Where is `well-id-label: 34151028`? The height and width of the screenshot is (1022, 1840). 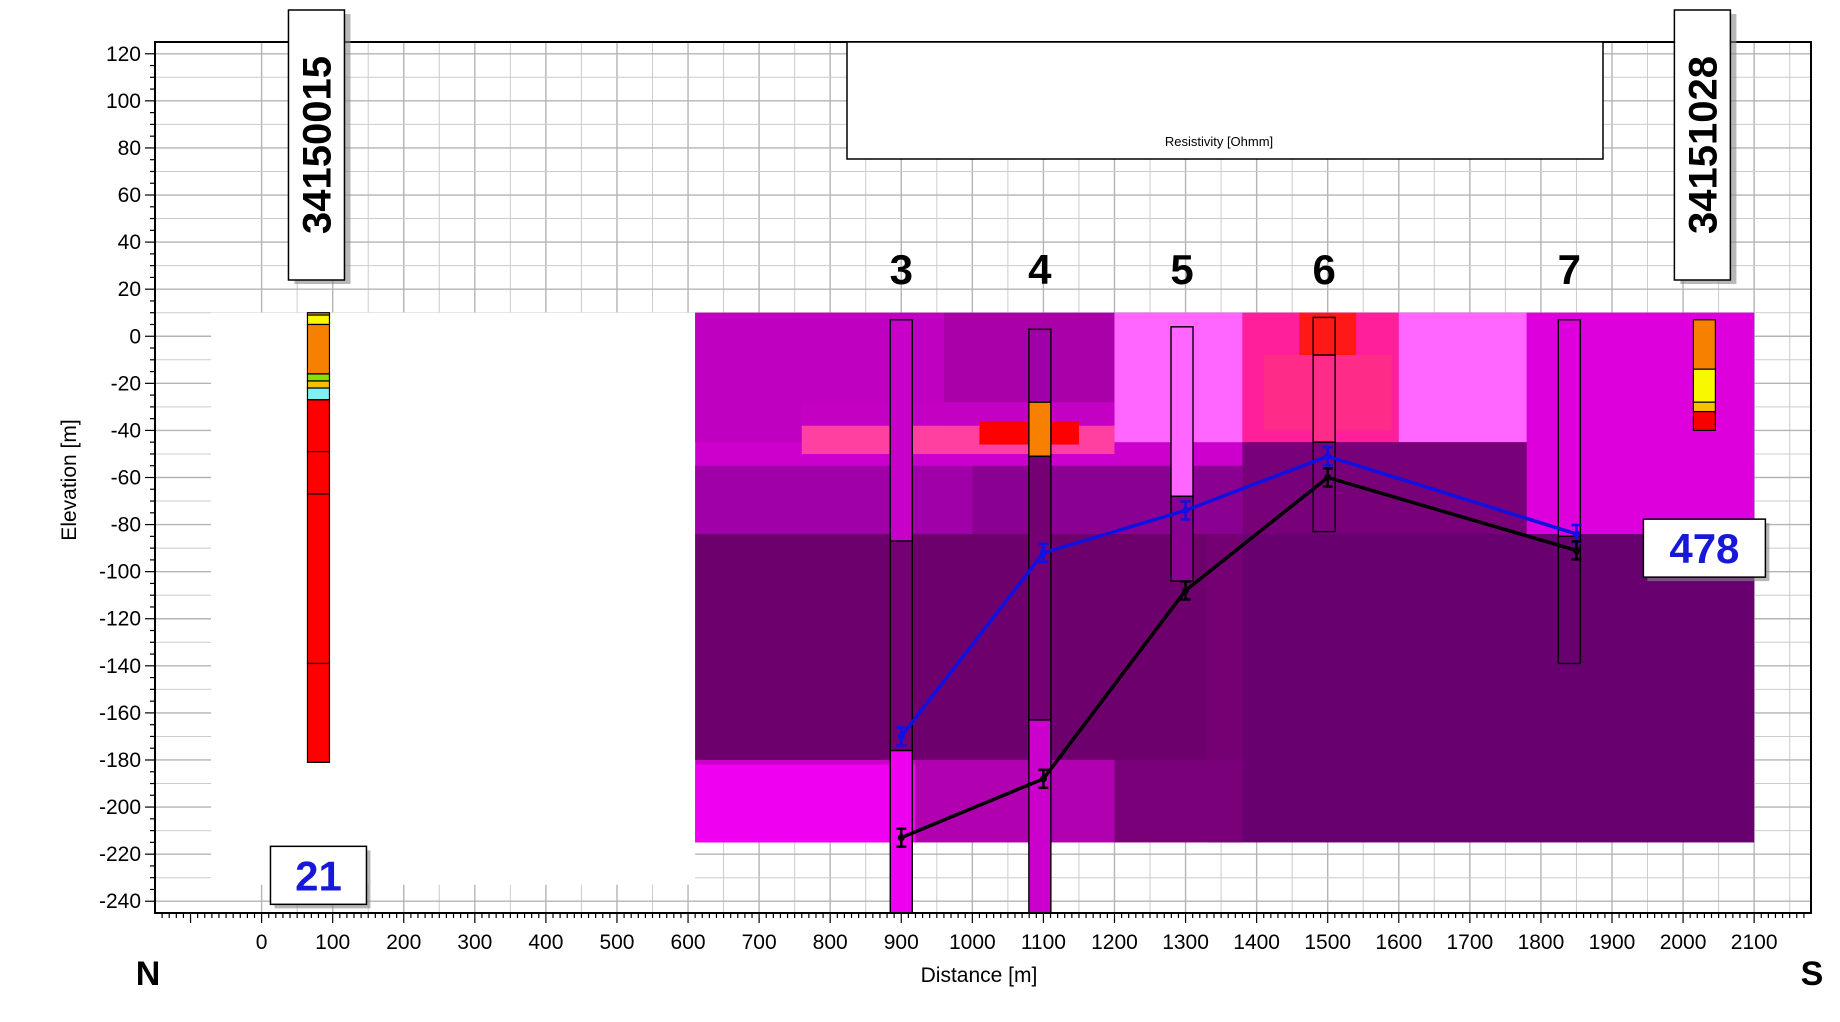 well-id-label: 34151028 is located at coordinates (1703, 145).